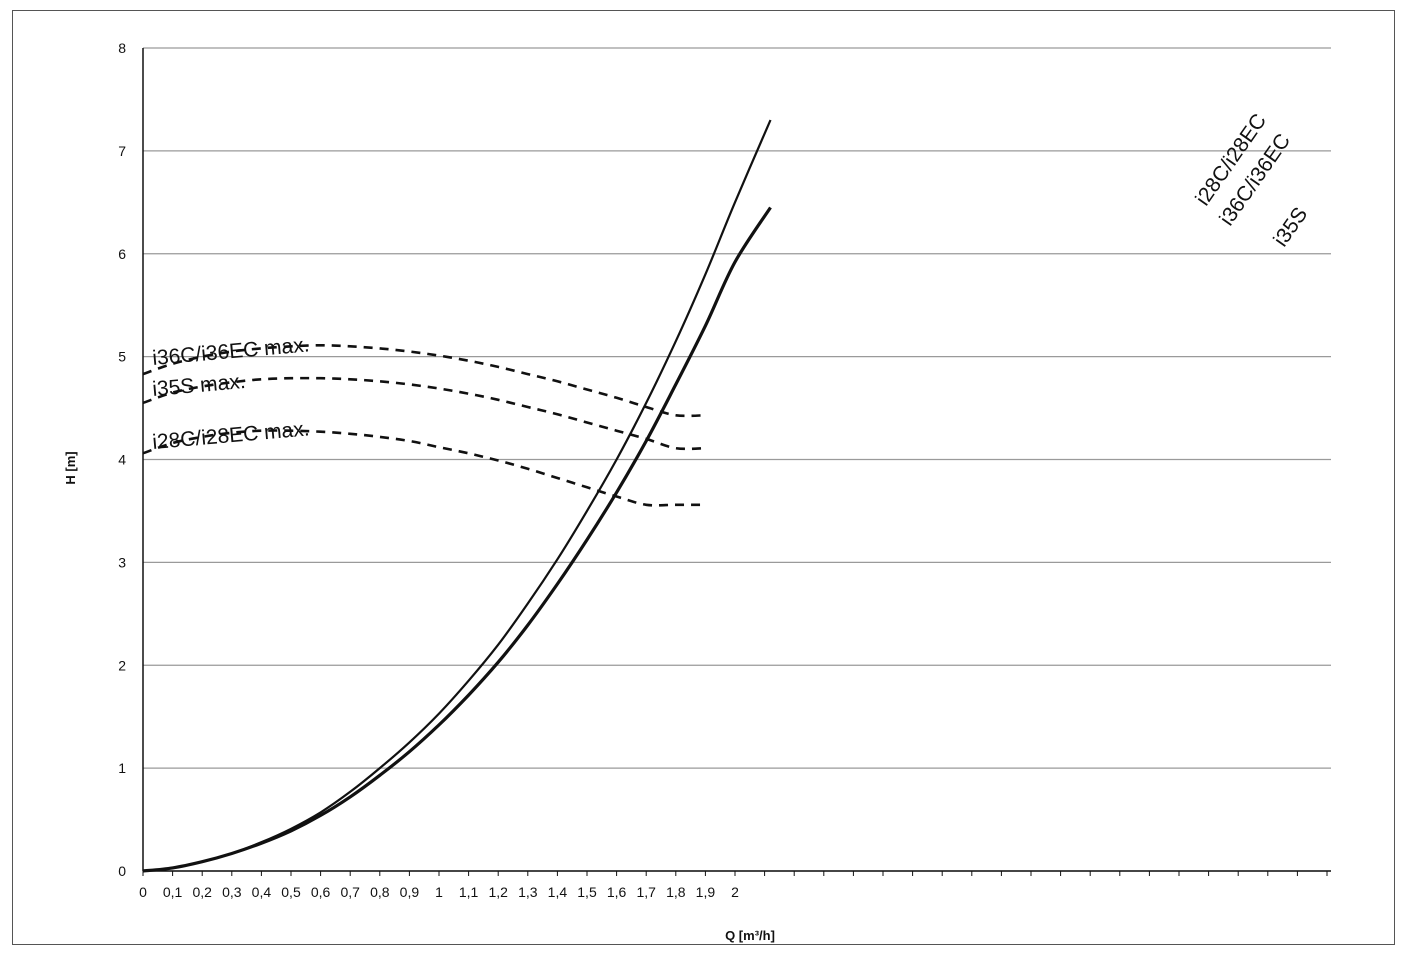  Describe the element at coordinates (291, 892) in the screenshot. I see `x-tick-label: 0,5` at that location.